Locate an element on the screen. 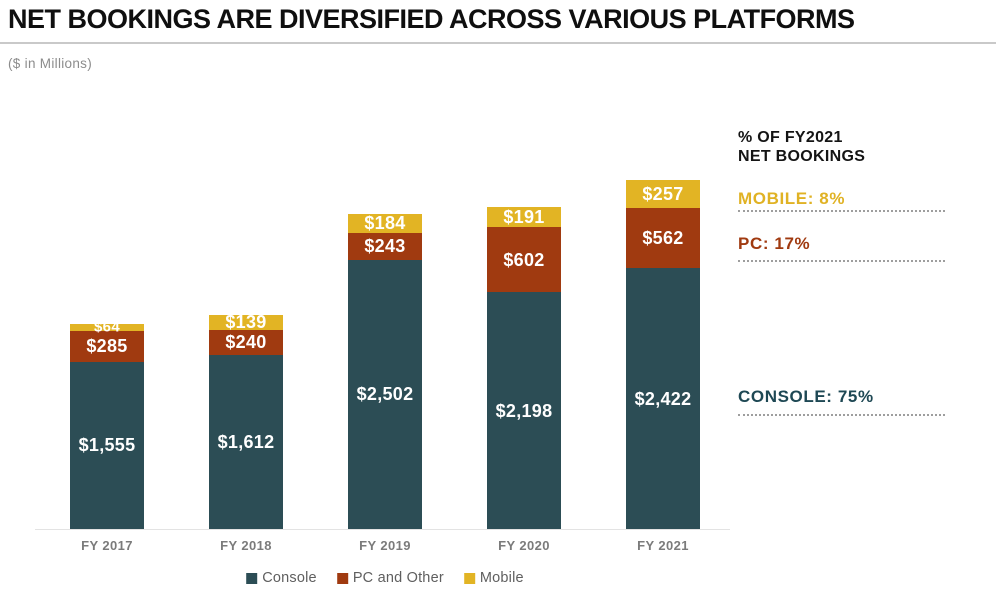  bar-segment-mobile-fy-2019 is located at coordinates (385, 223).